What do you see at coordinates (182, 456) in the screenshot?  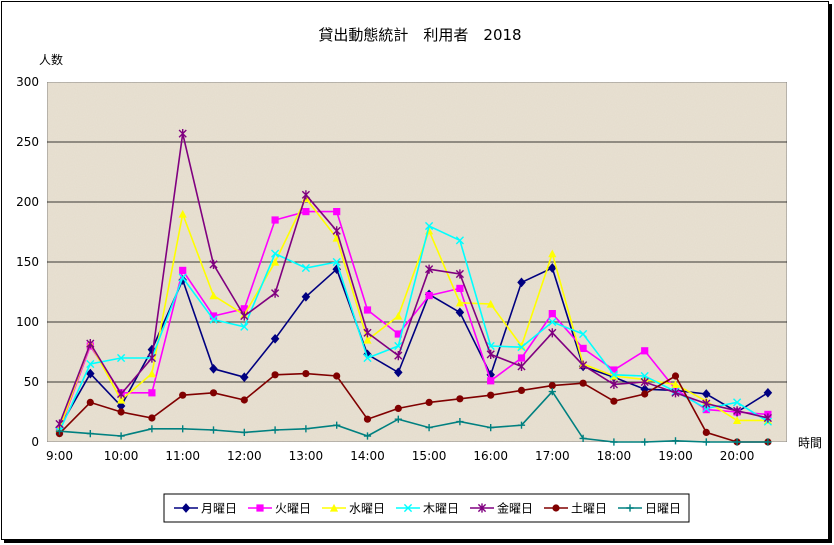 I see `x-tick-label: 11:00` at bounding box center [182, 456].